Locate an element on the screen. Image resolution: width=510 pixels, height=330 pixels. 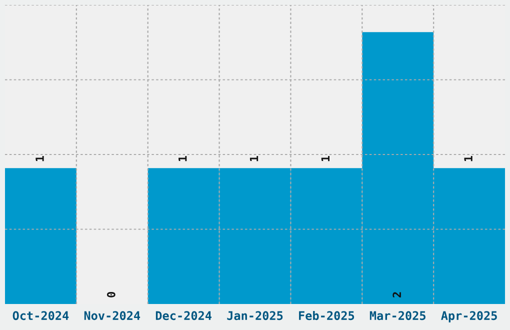
x-tick-label: Feb-2025 is located at coordinates (326, 315).